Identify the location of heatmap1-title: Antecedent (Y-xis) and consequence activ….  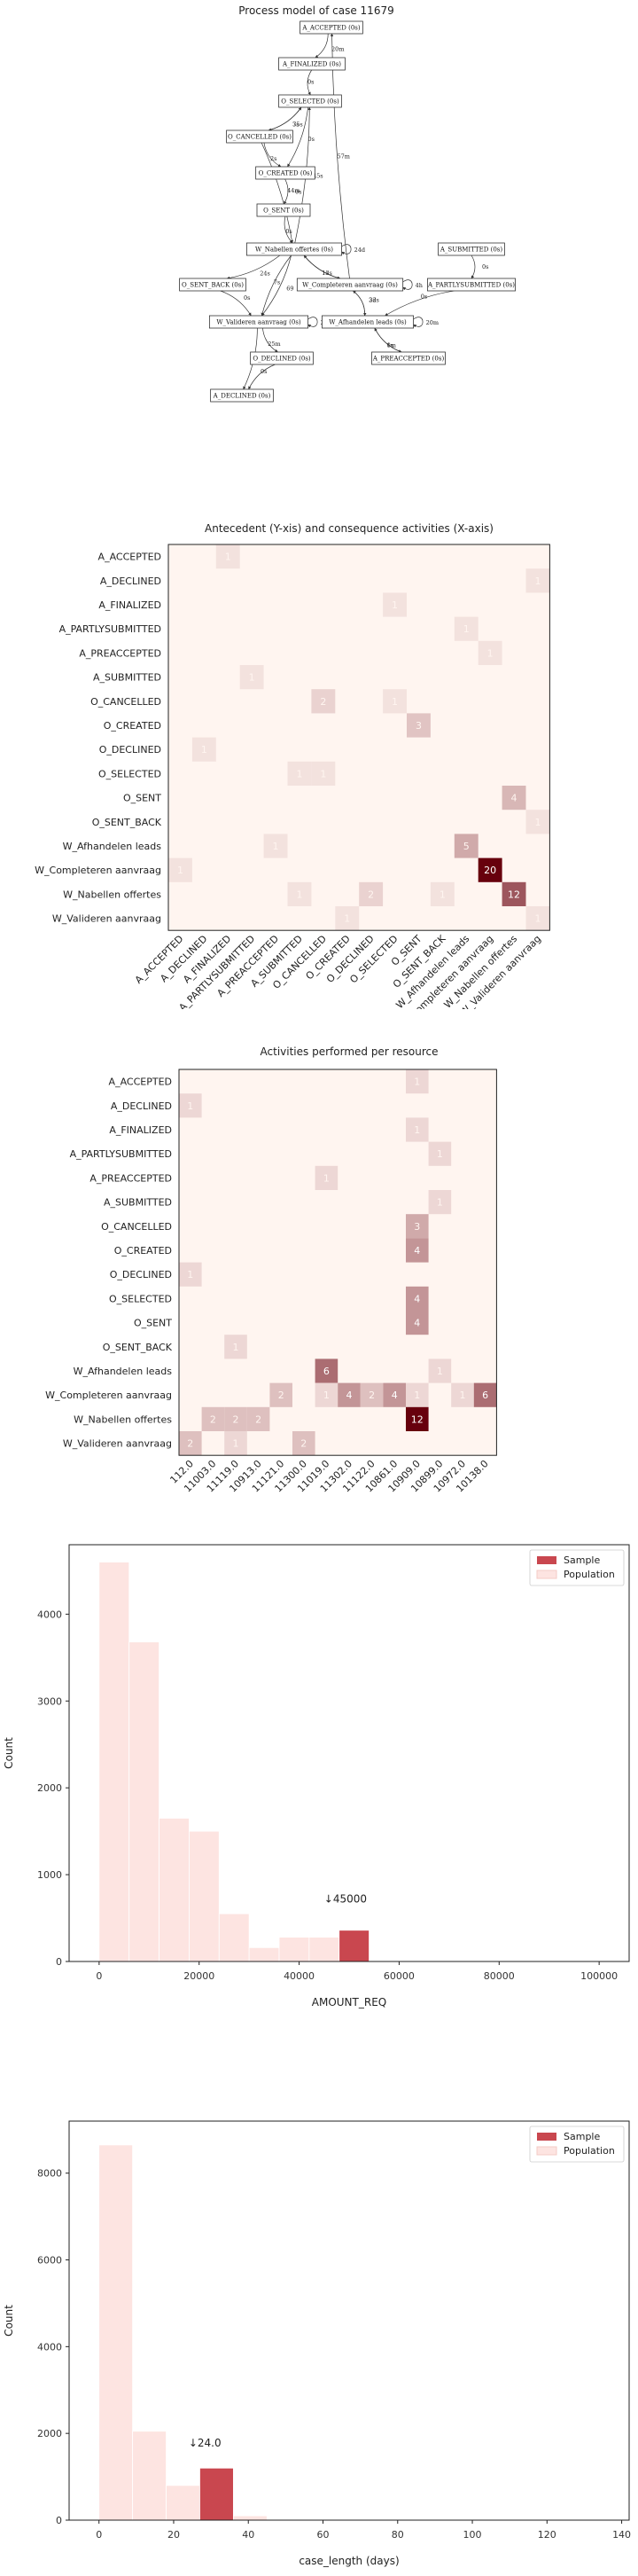
(349, 528).